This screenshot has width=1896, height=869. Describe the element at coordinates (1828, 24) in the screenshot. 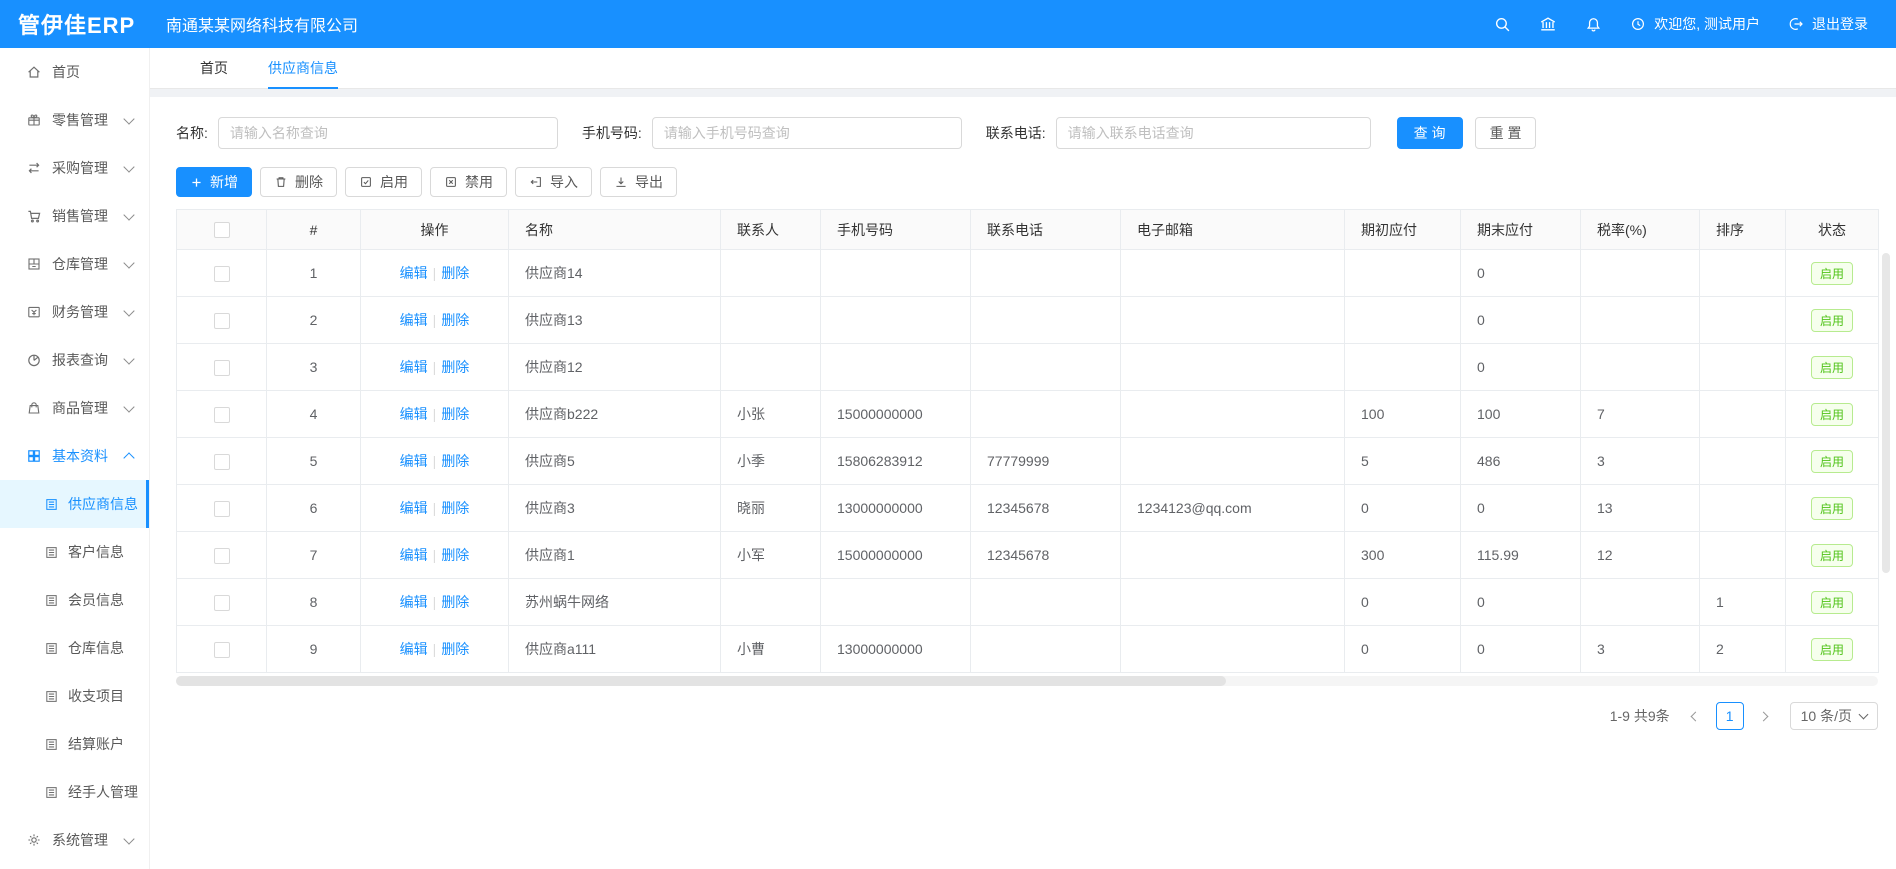

I see `logout-button: 退出登录` at that location.